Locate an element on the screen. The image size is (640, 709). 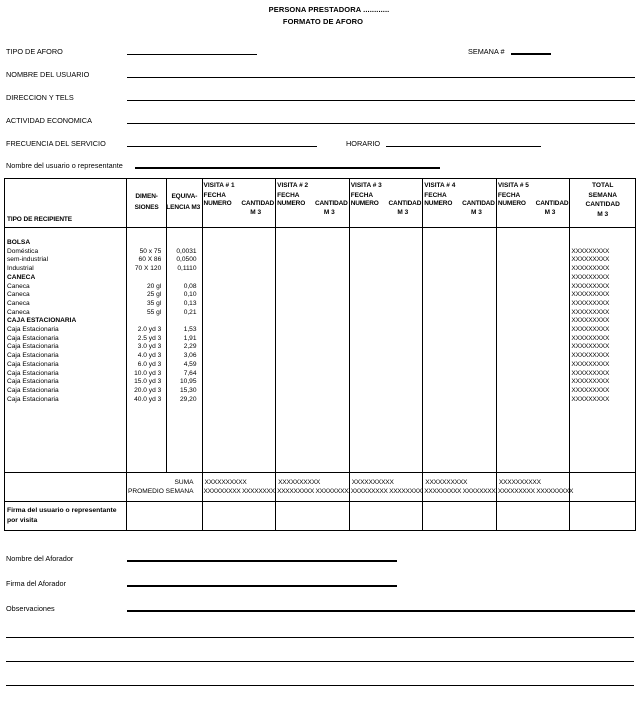
body-visita-5-column is located at coordinates (533, 350).